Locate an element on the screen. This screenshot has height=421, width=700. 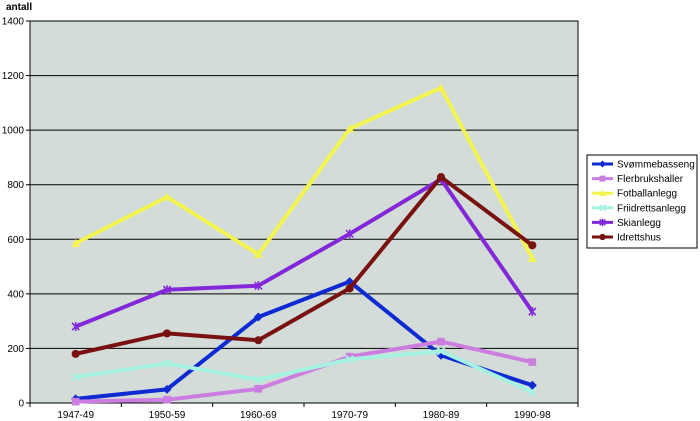
series-friidrettsanlegg is located at coordinates (304, 371).